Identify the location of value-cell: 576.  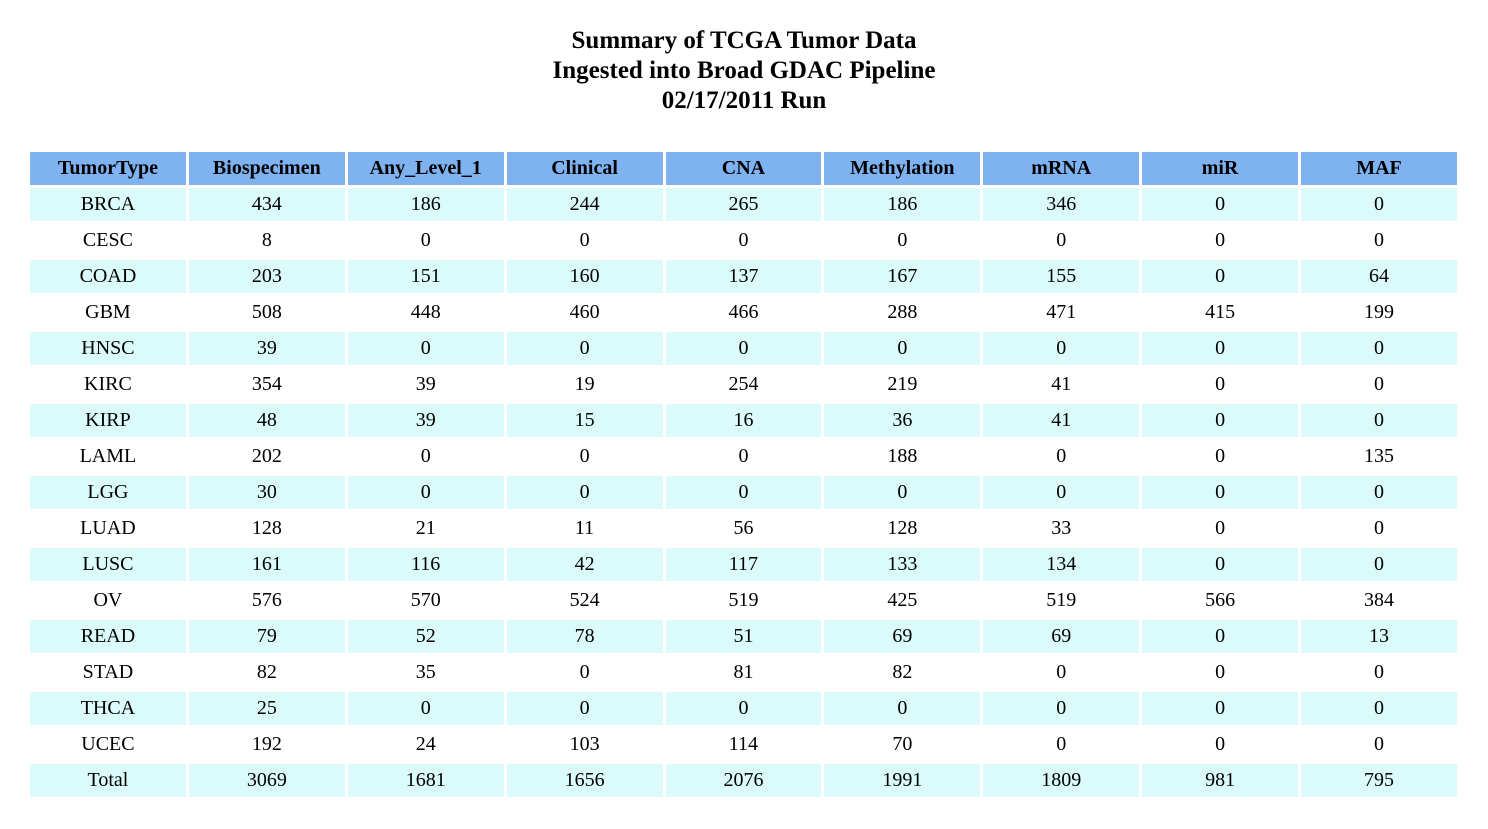
(266, 600).